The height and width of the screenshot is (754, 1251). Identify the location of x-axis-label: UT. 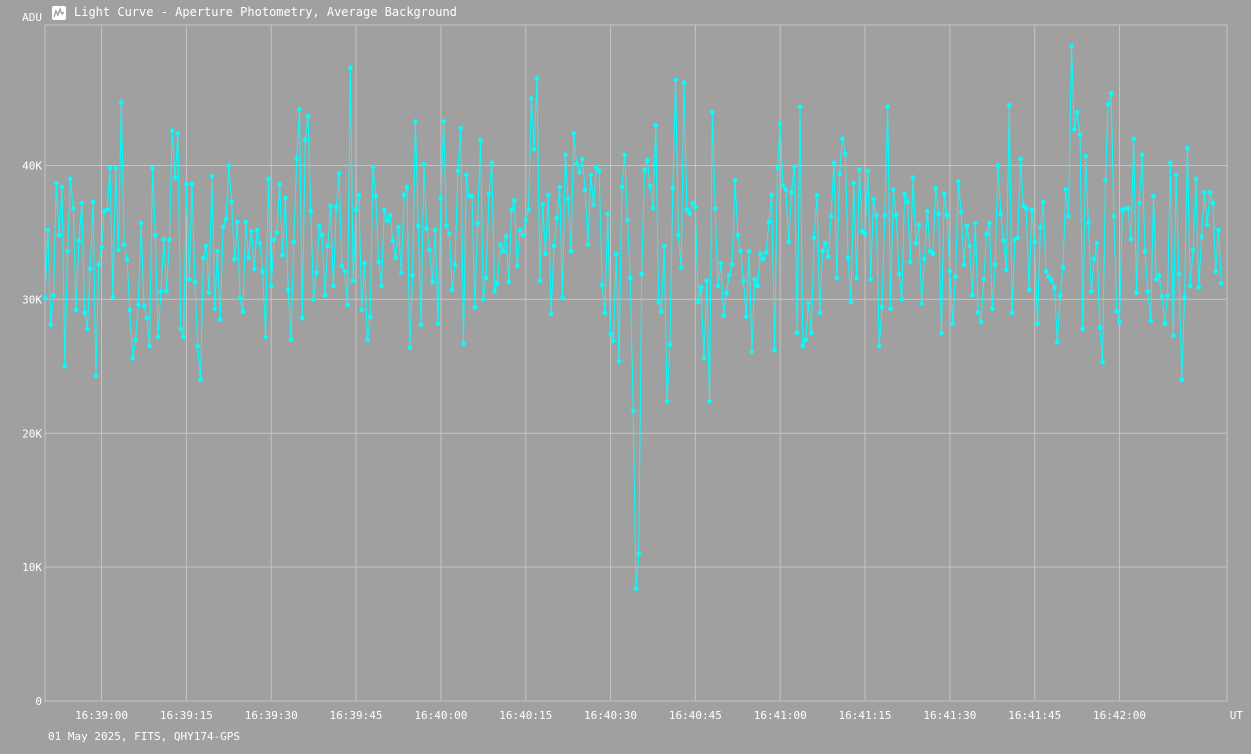
(1237, 715).